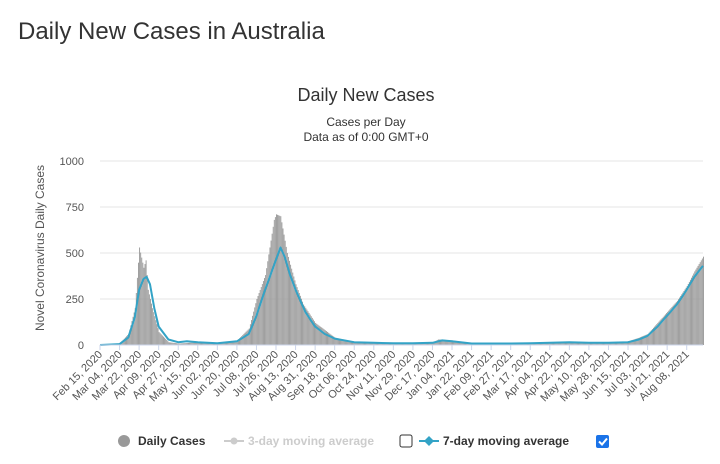 The height and width of the screenshot is (464, 720). I want to click on legend-daily-marker-icon, so click(124, 441).